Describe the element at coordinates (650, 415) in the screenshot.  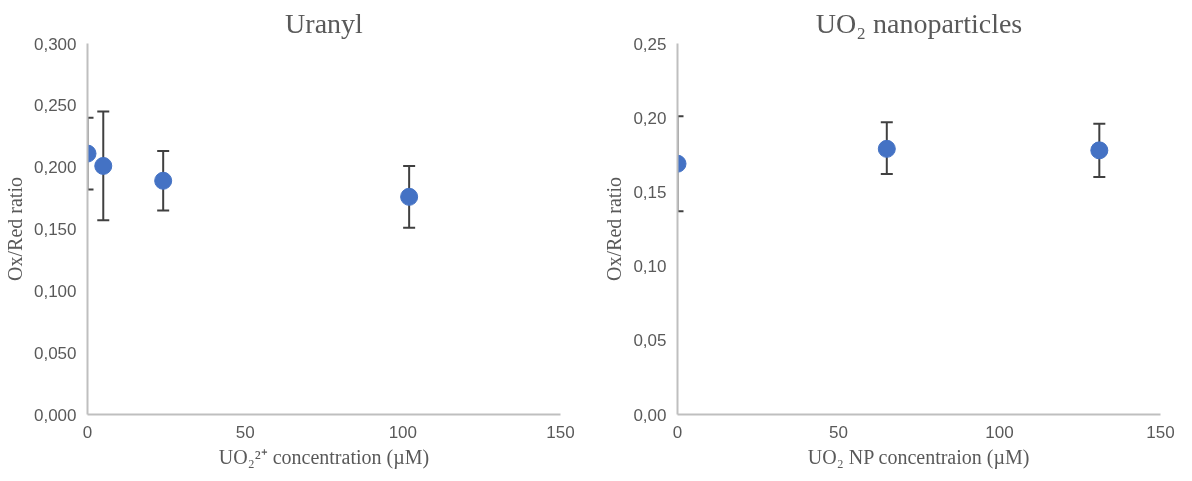
I see `y-tick-label: 0,00` at that location.